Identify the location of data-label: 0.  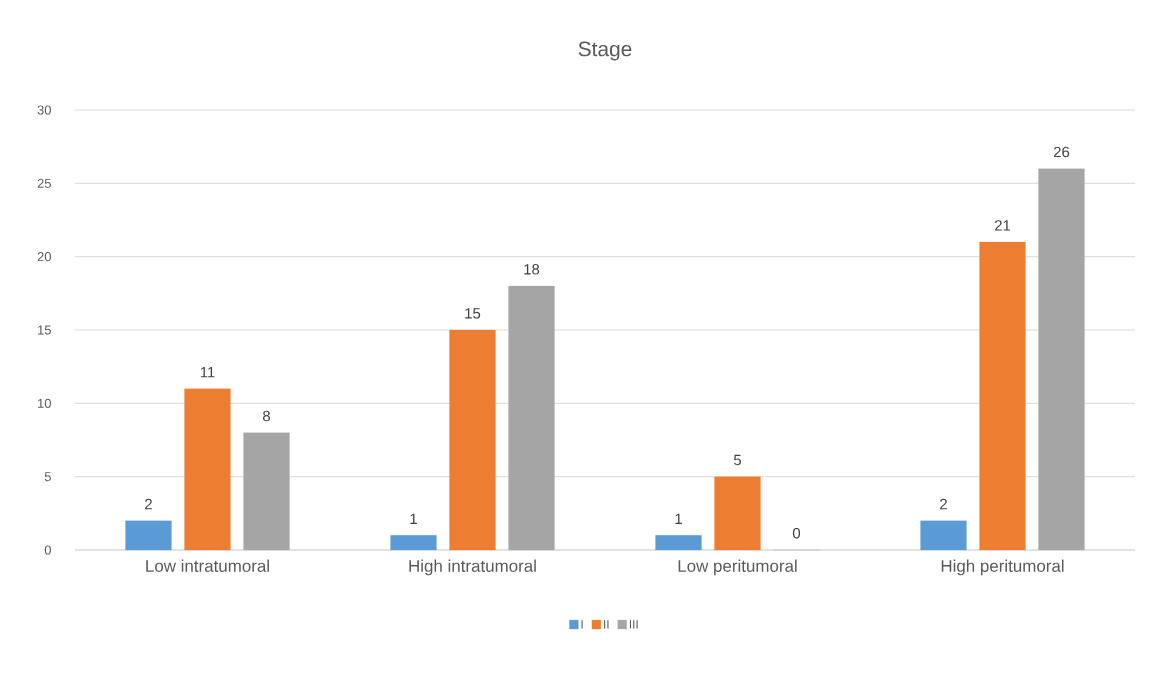
(796, 533).